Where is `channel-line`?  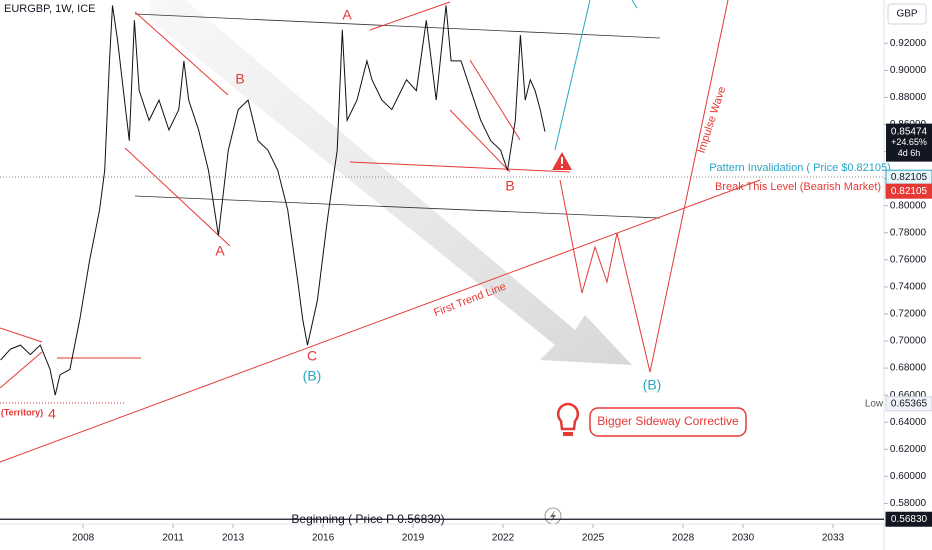
channel-line is located at coordinates (397, 26).